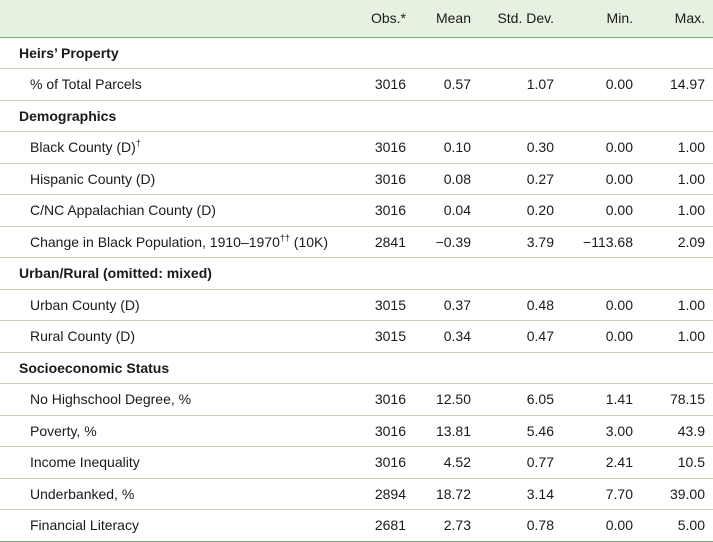  What do you see at coordinates (601, 399) in the screenshot?
I see `min-cell: 1.41` at bounding box center [601, 399].